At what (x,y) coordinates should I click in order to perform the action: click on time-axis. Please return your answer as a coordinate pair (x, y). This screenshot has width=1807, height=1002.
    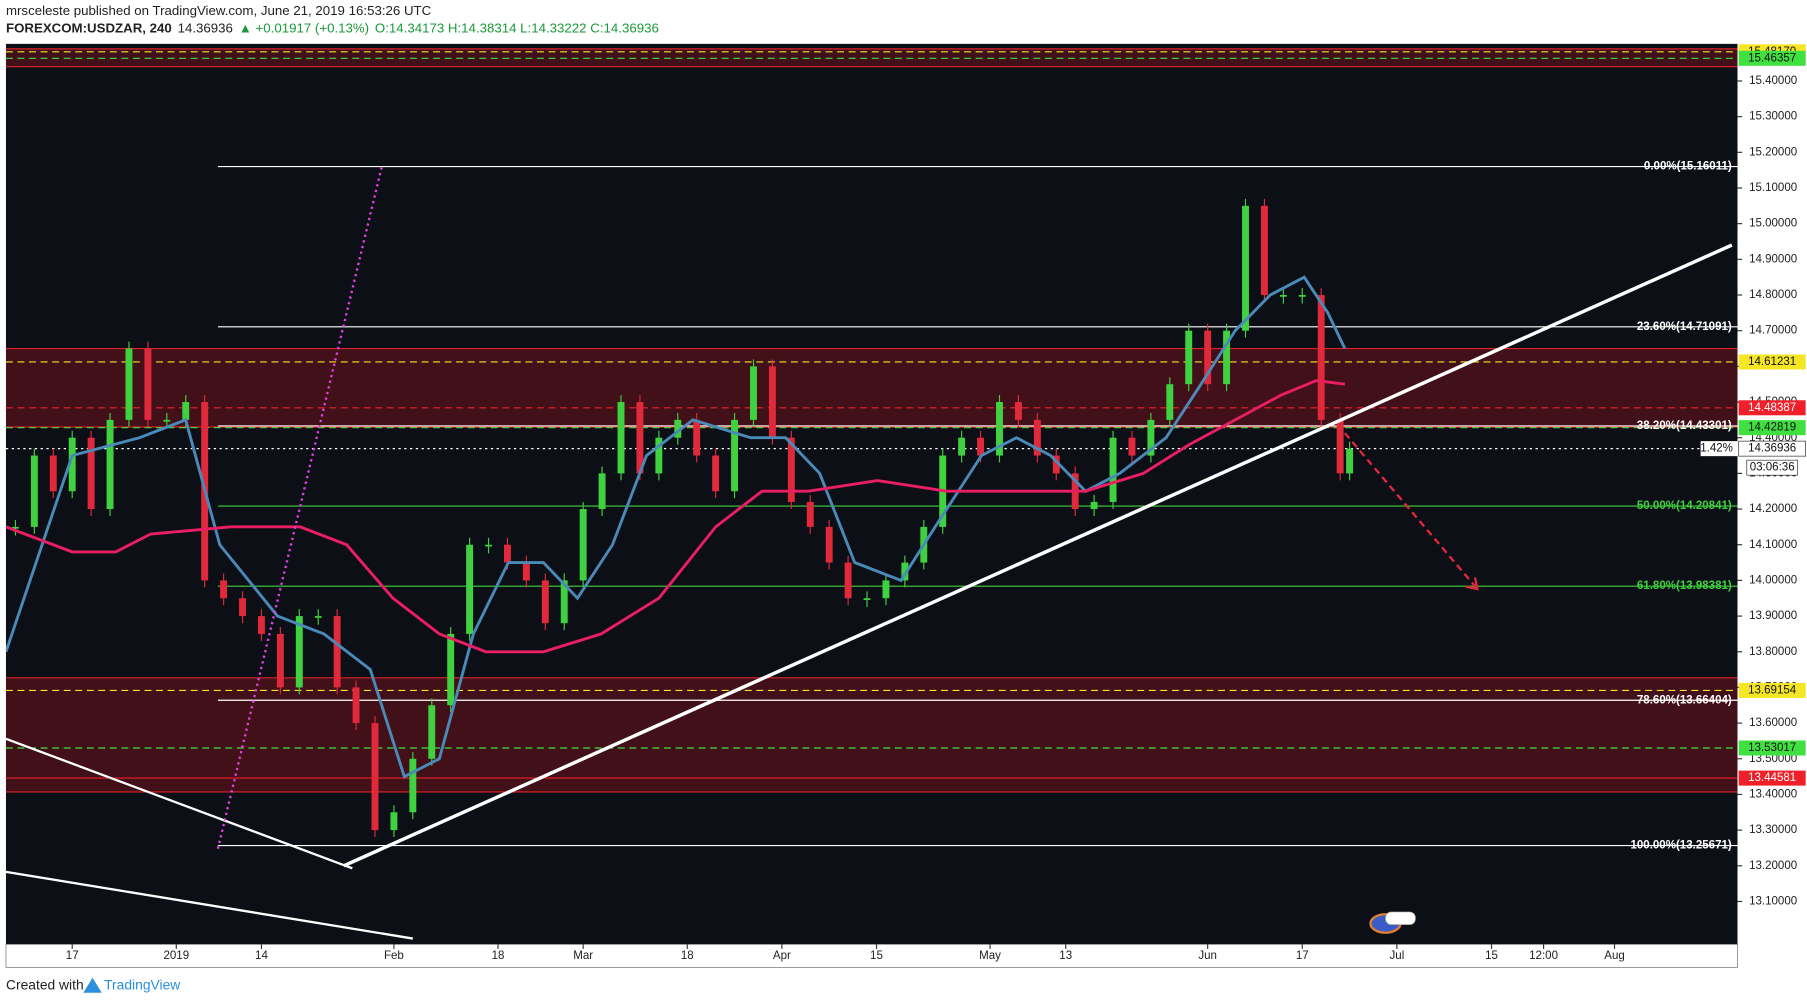
    Looking at the image, I should click on (871, 955).